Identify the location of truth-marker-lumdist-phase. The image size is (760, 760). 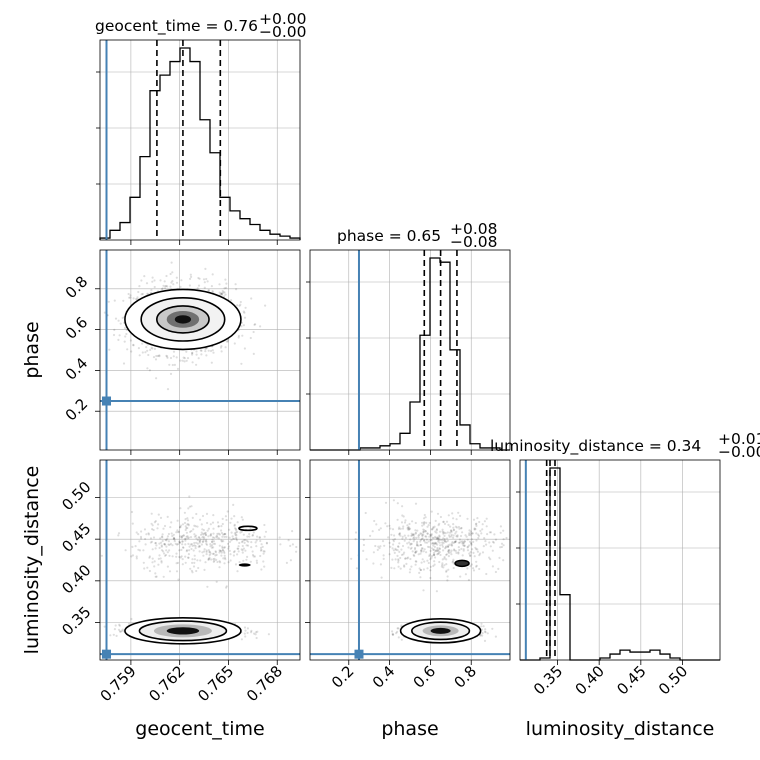
(359, 654).